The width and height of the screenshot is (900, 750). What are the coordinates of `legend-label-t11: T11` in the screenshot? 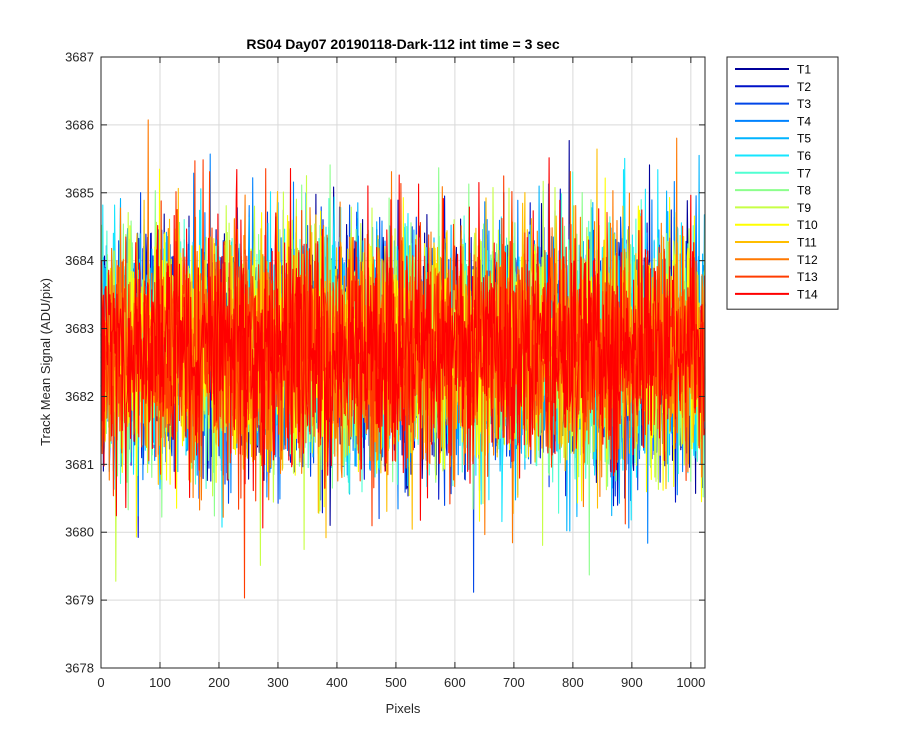 It's located at (807, 243).